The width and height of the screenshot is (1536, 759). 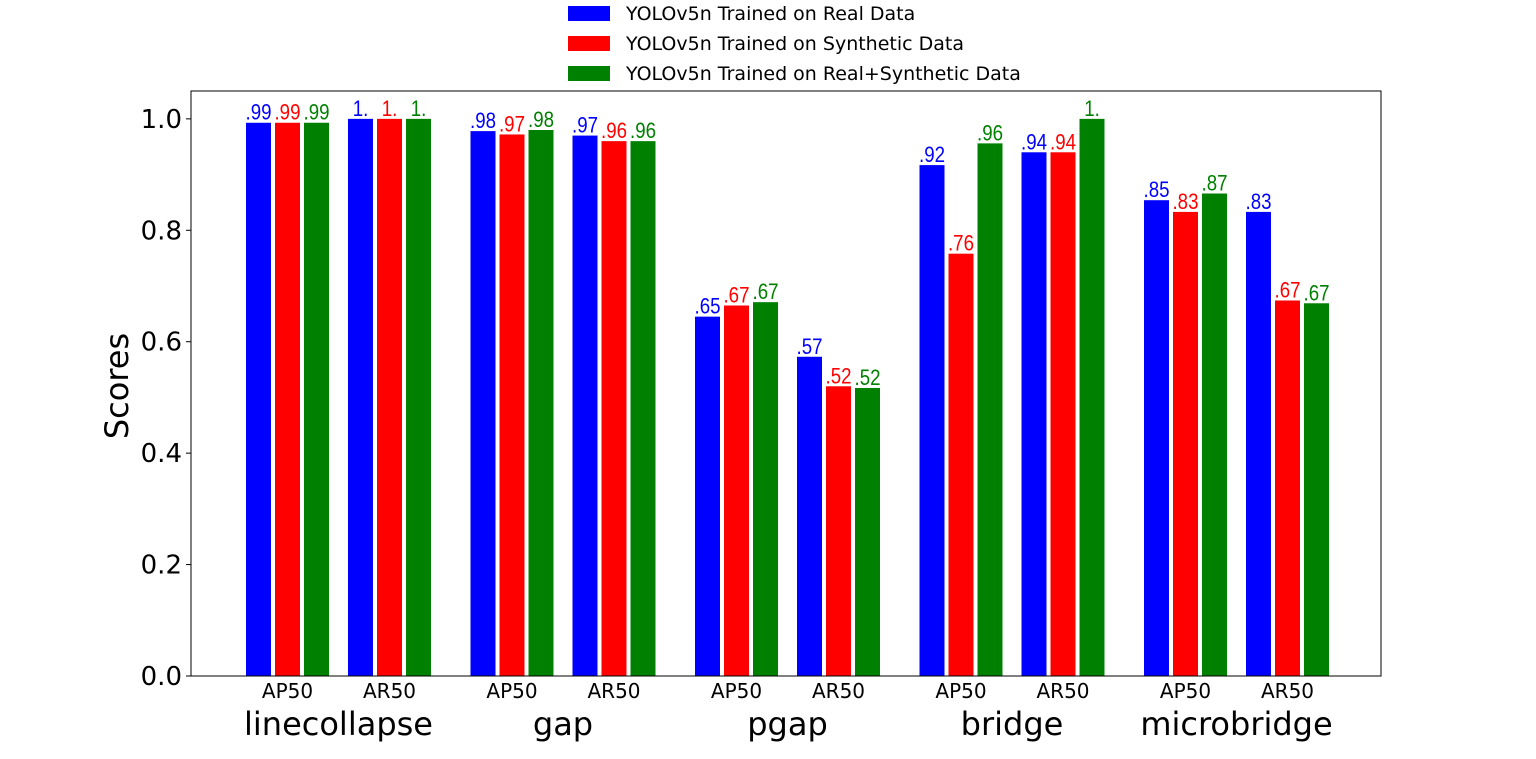 I want to click on y-tick-label: 1.0, so click(x=161, y=120).